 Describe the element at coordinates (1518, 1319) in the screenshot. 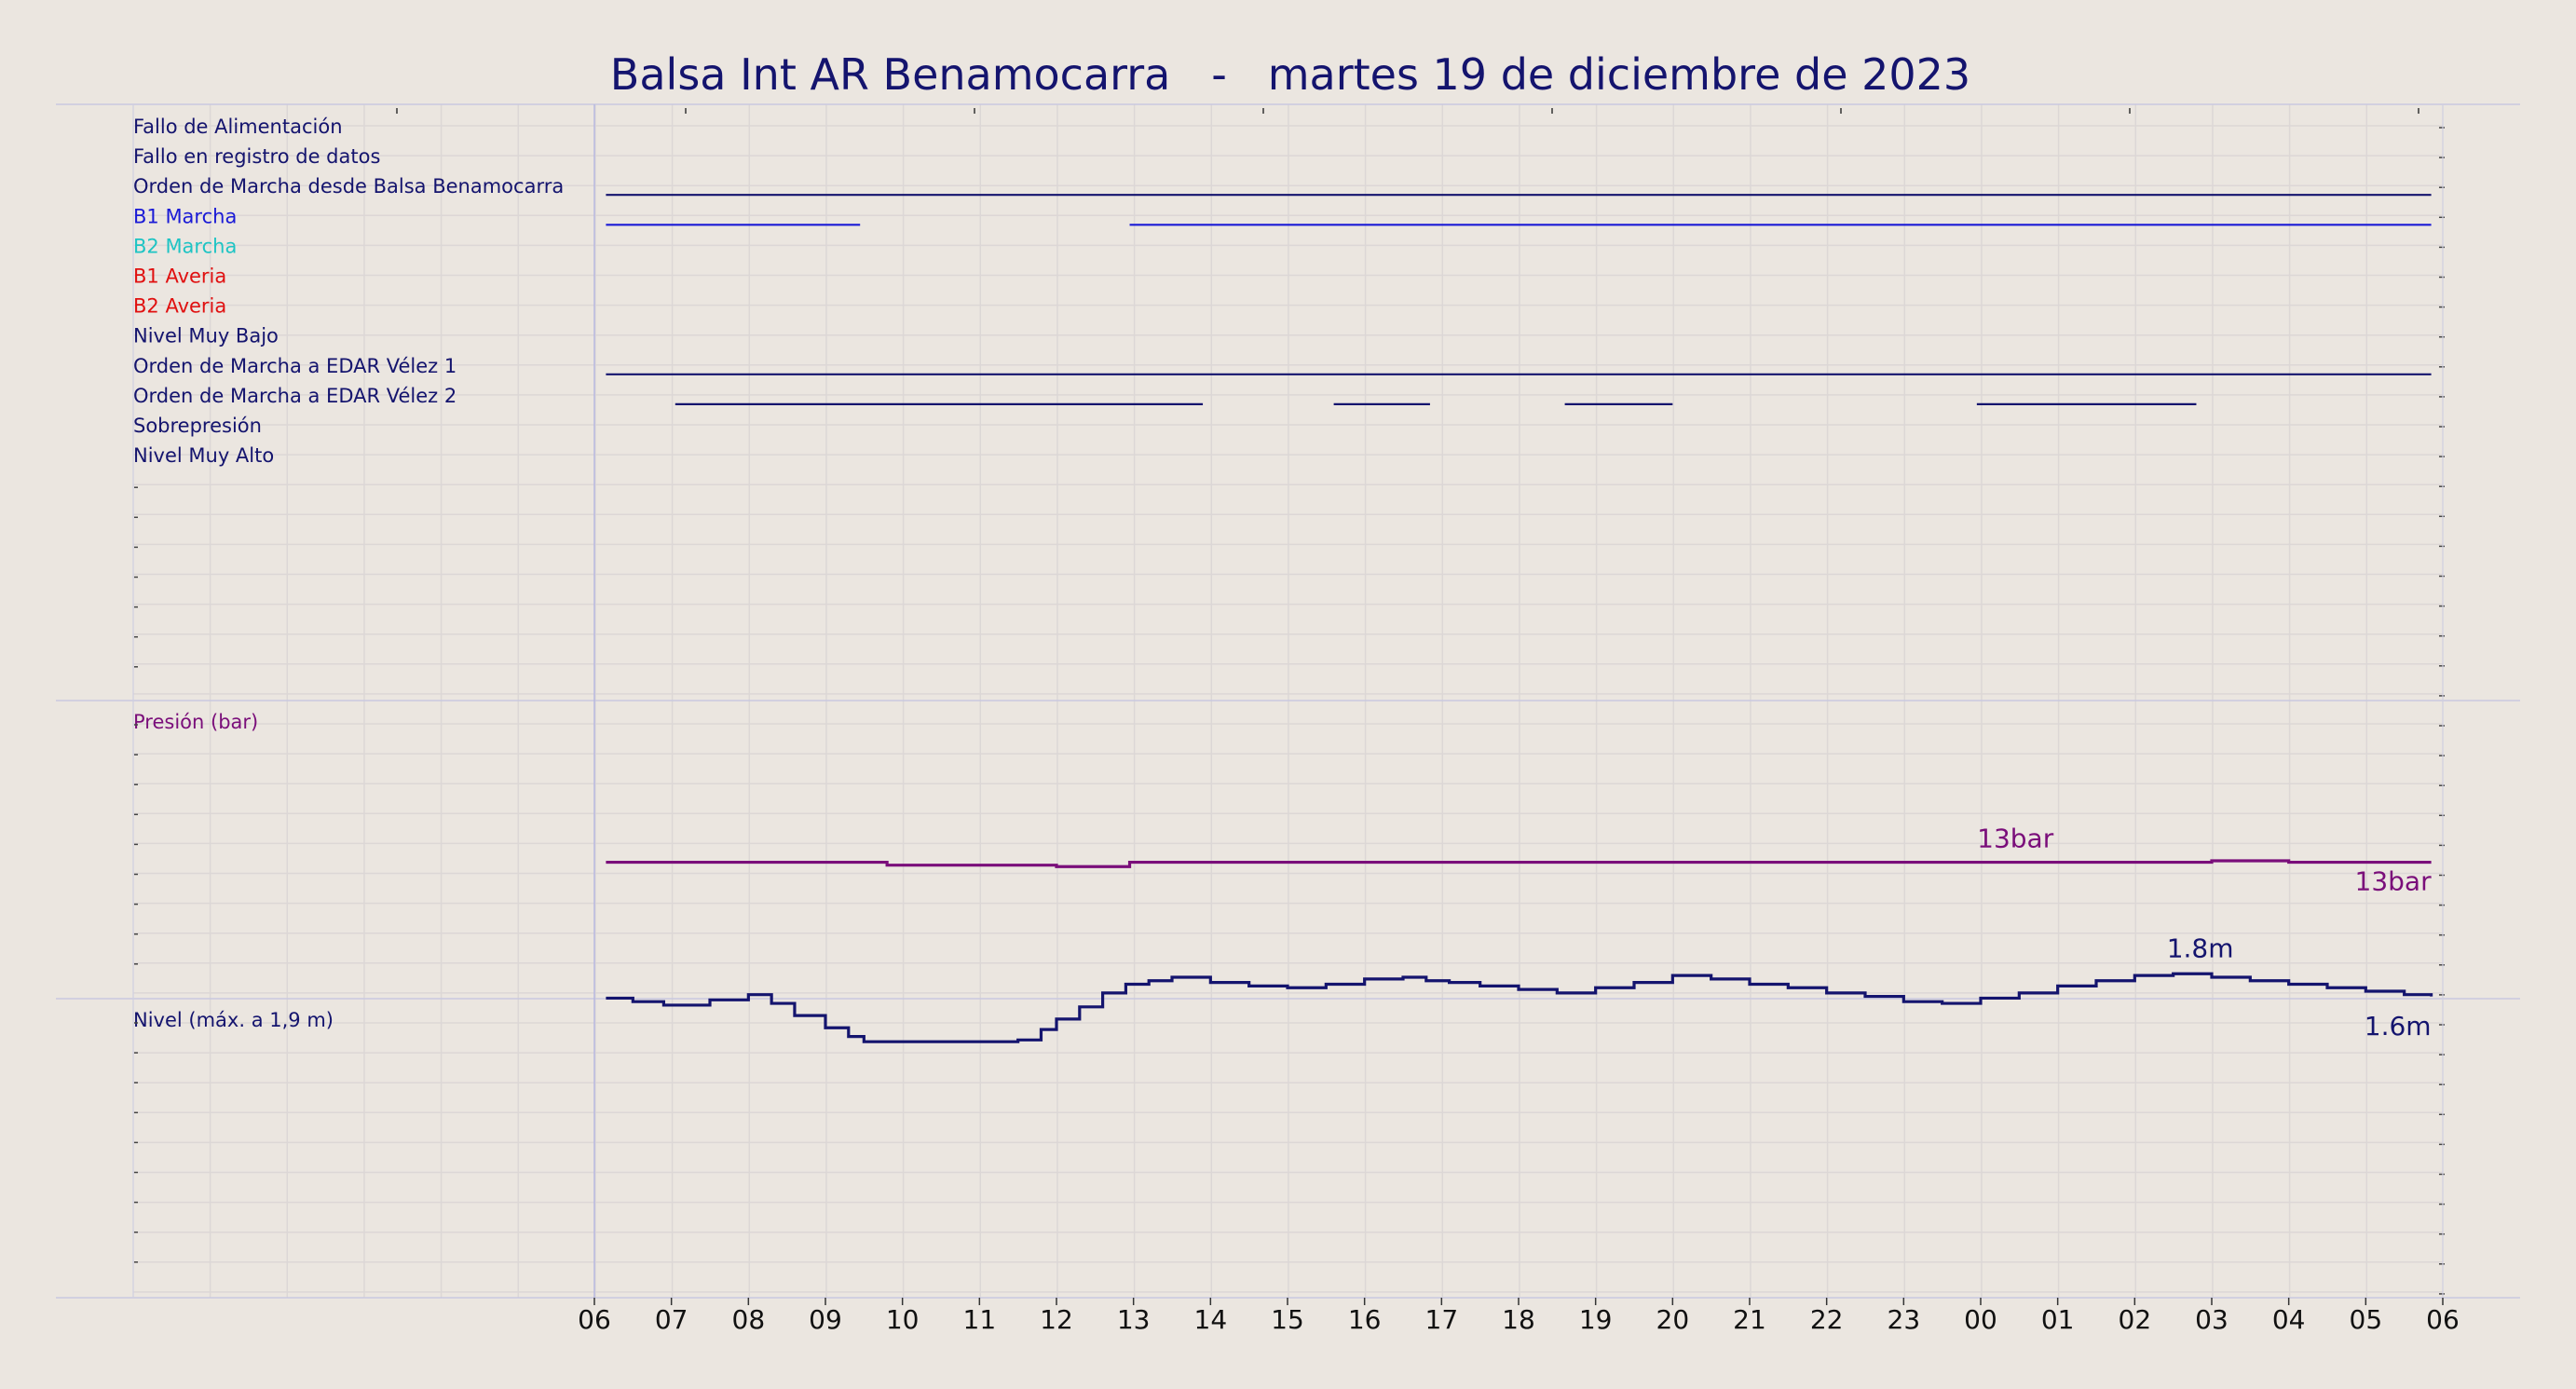

I see `x-tick-label: 18` at that location.